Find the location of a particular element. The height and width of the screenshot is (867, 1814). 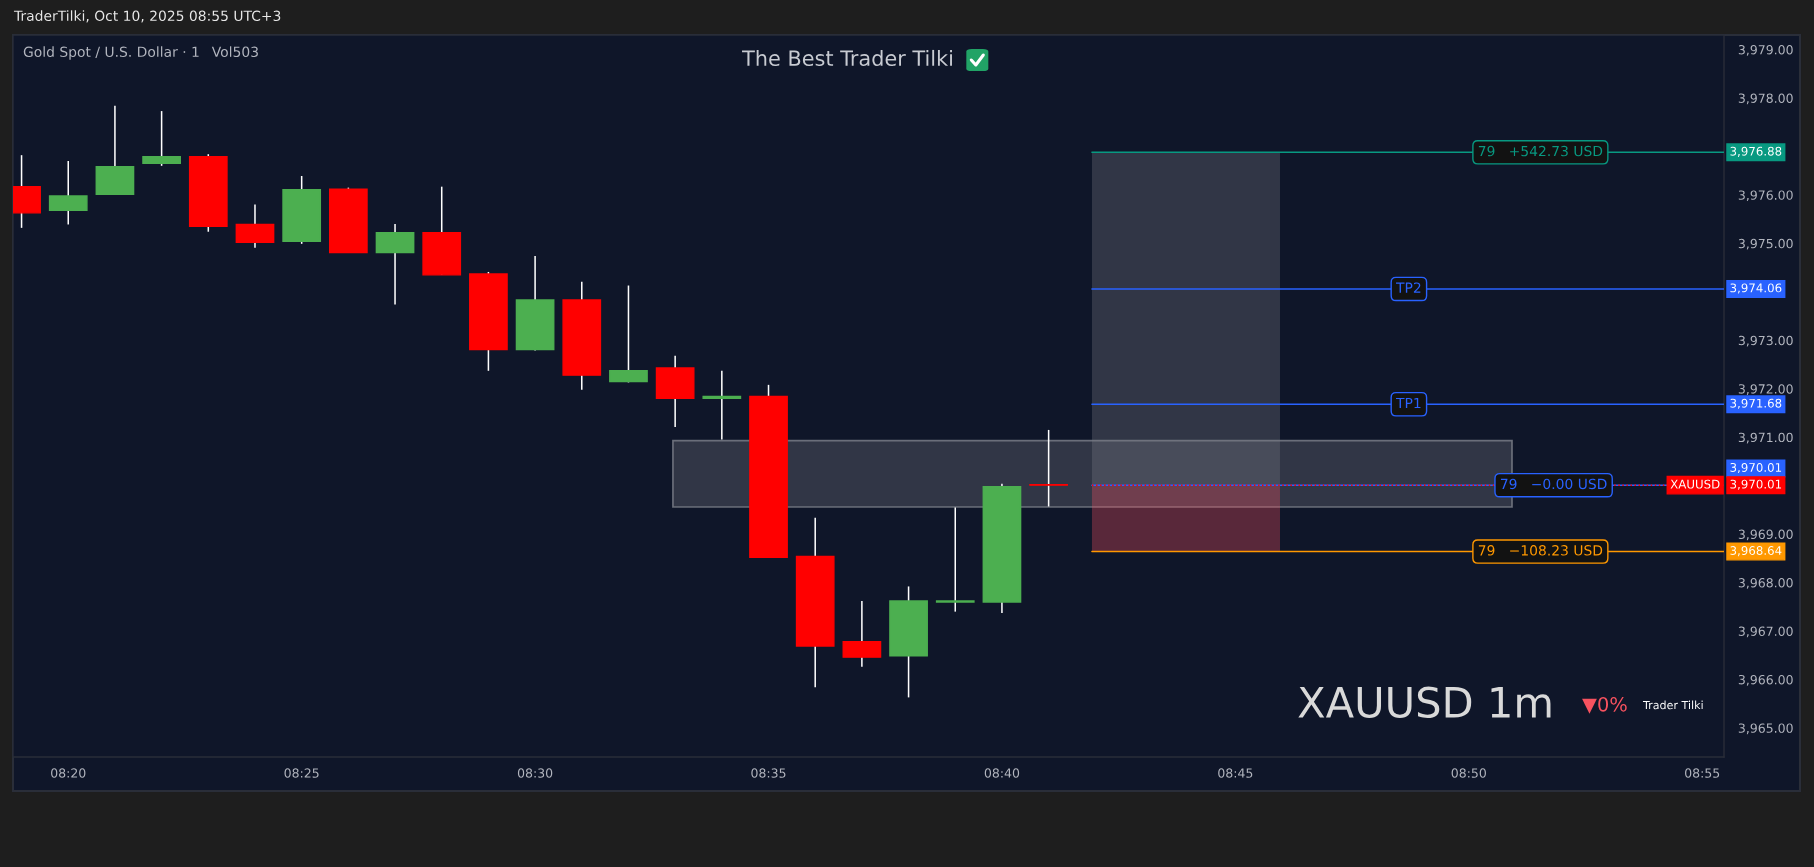

y-tick-label: 3,966.00 is located at coordinates (1765, 680).